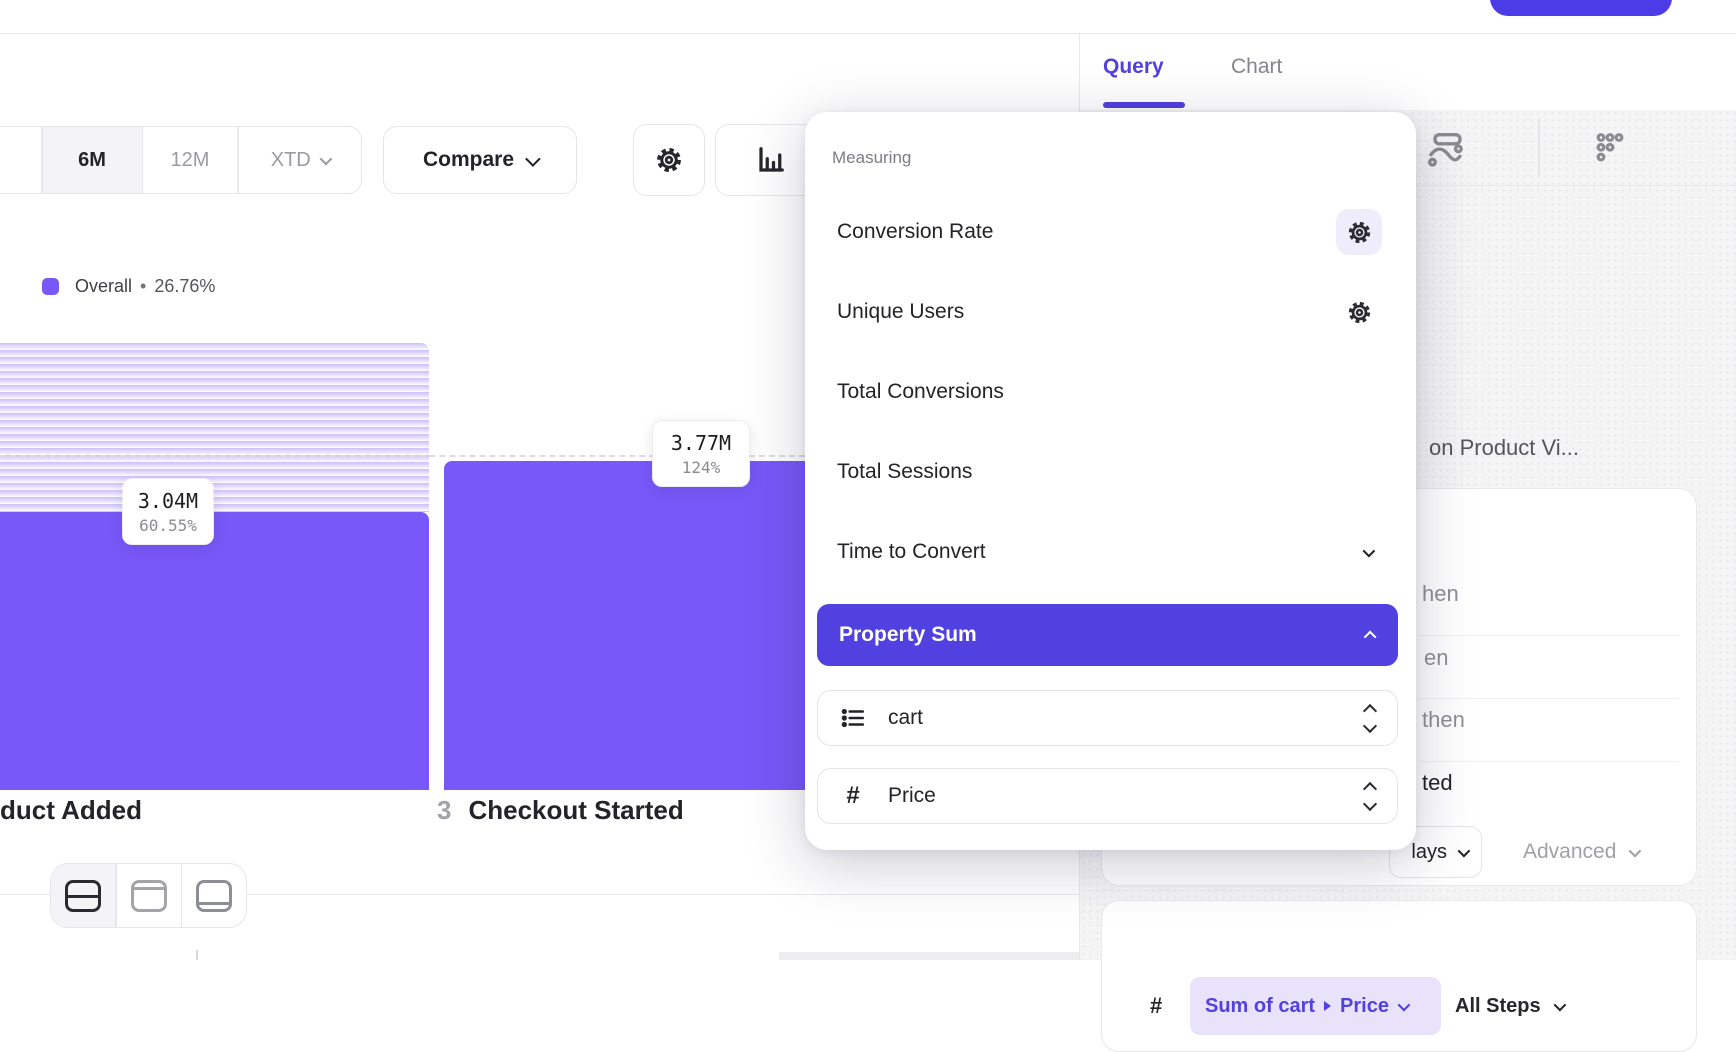  I want to click on bar-2-value: 3.77M, so click(701, 442).